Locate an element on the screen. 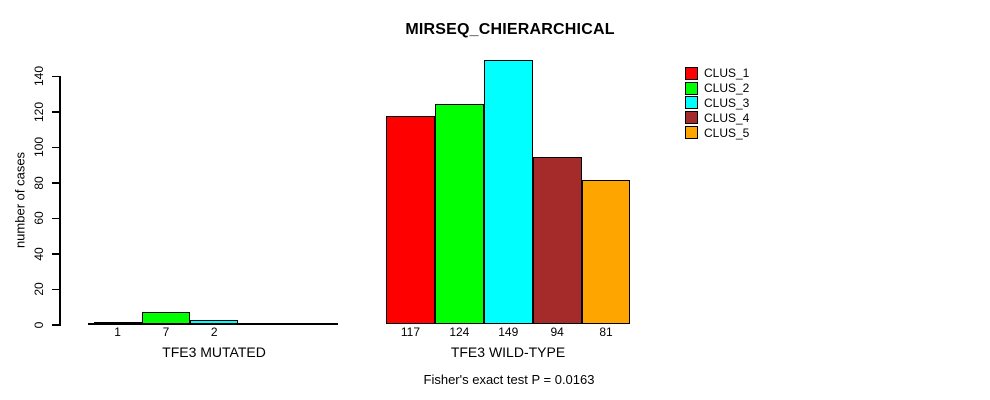 This screenshot has width=990, height=400. bar-value-label: 81 is located at coordinates (606, 332).